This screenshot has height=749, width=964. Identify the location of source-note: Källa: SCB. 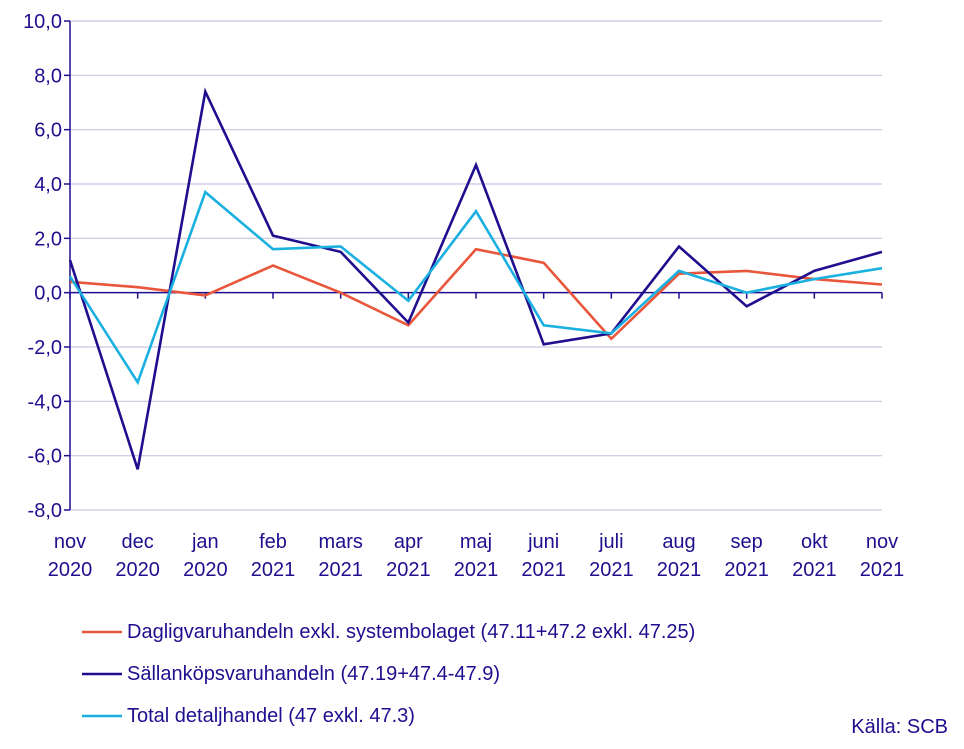
(899, 727).